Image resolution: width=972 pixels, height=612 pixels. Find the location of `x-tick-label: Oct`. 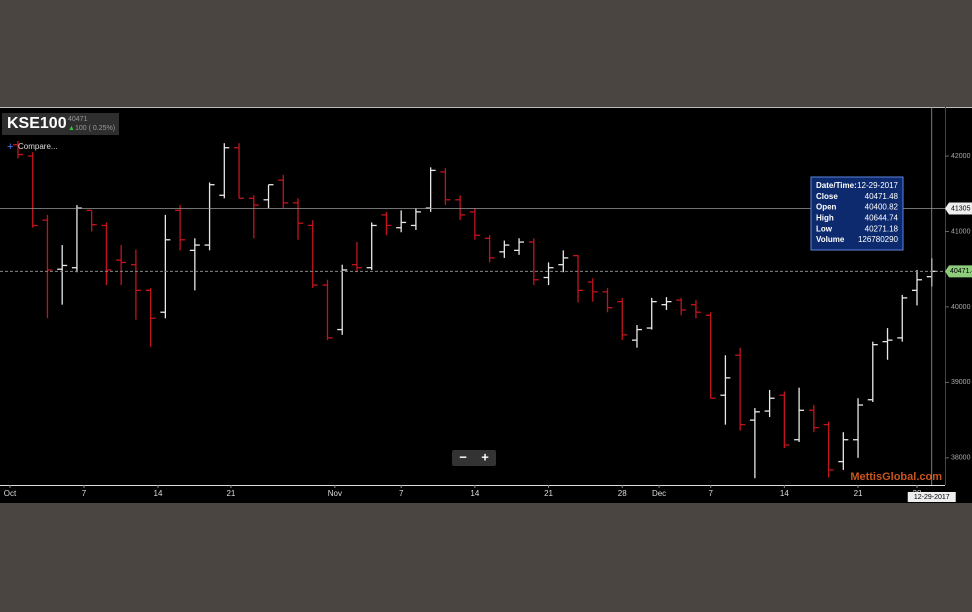

x-tick-label: Oct is located at coordinates (10, 493).